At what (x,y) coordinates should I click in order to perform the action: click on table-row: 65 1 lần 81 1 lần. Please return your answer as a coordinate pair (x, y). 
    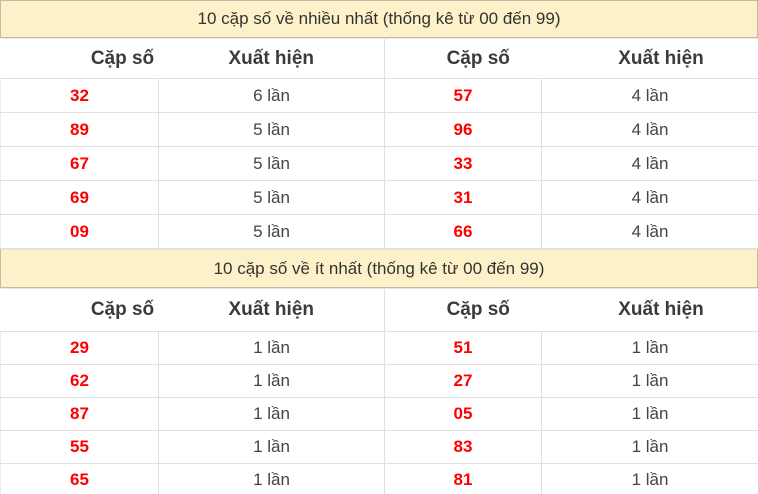
    Looking at the image, I should click on (379, 478).